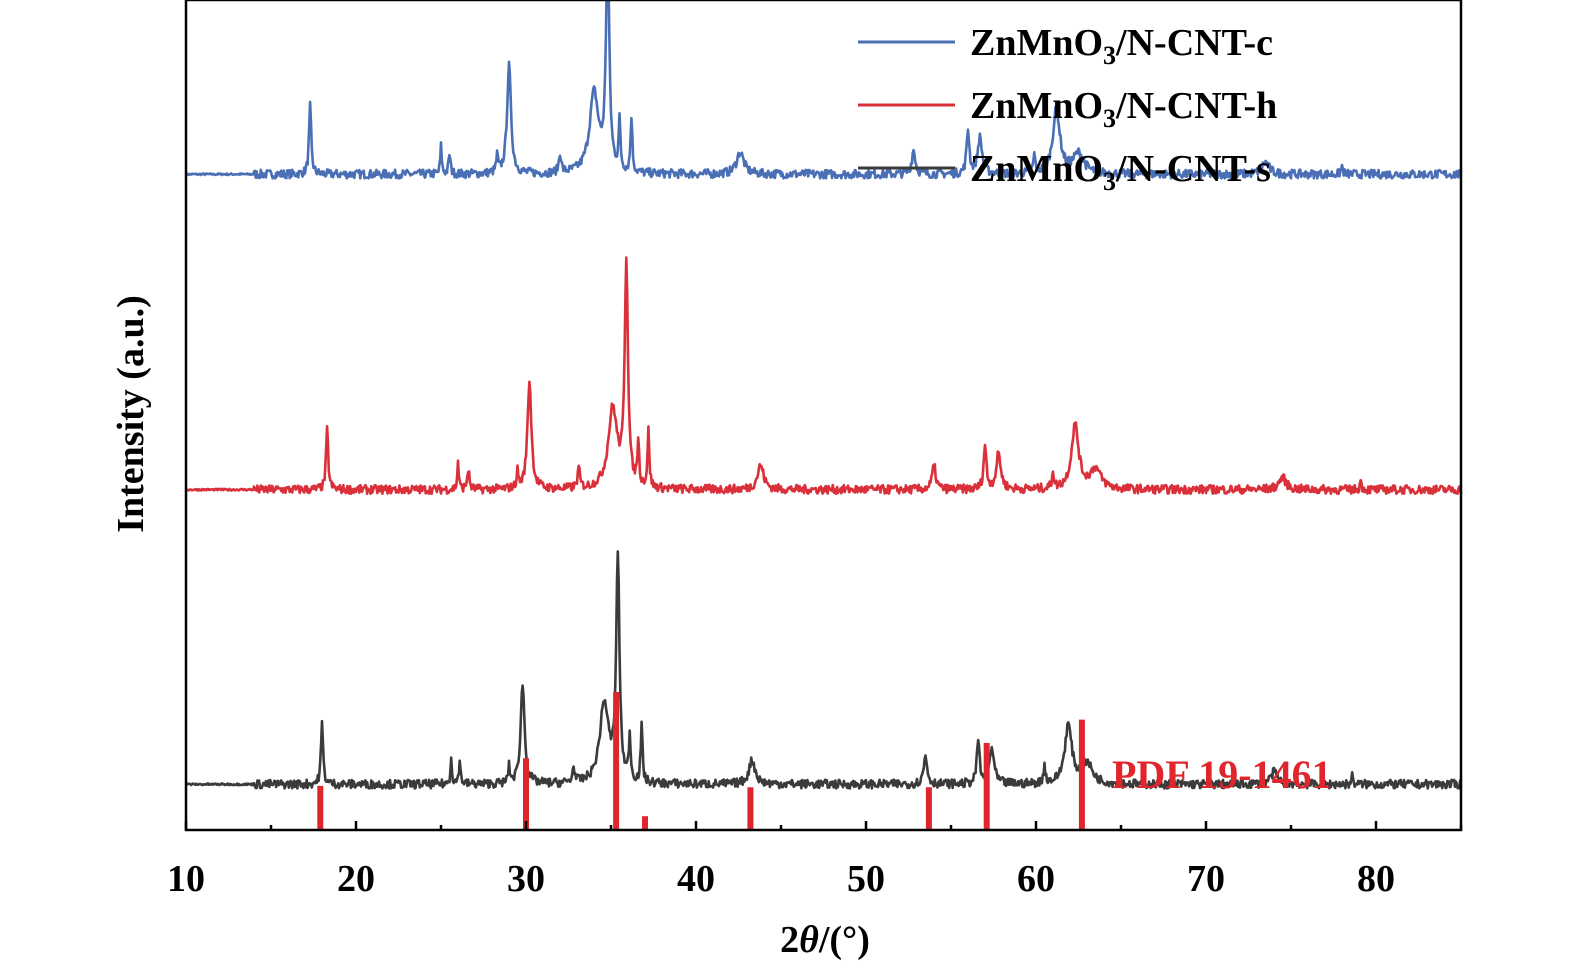 This screenshot has width=1575, height=972. I want to click on x-tick-label-2: 20, so click(356, 879).